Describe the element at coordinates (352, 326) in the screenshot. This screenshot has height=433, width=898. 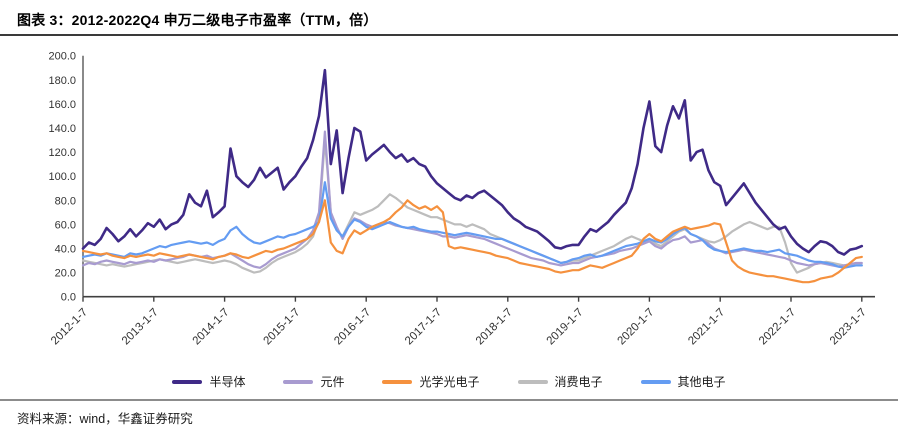
I see `x-axis-tick-label: 2016-1-7` at that location.